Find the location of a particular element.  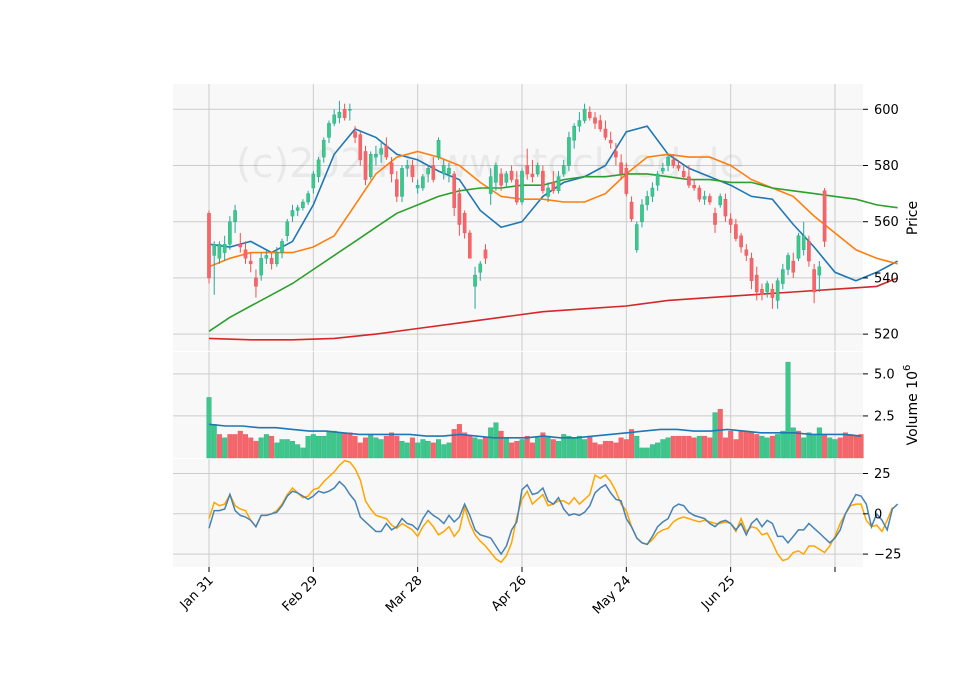

oscillator-main-line is located at coordinates (553, 518).